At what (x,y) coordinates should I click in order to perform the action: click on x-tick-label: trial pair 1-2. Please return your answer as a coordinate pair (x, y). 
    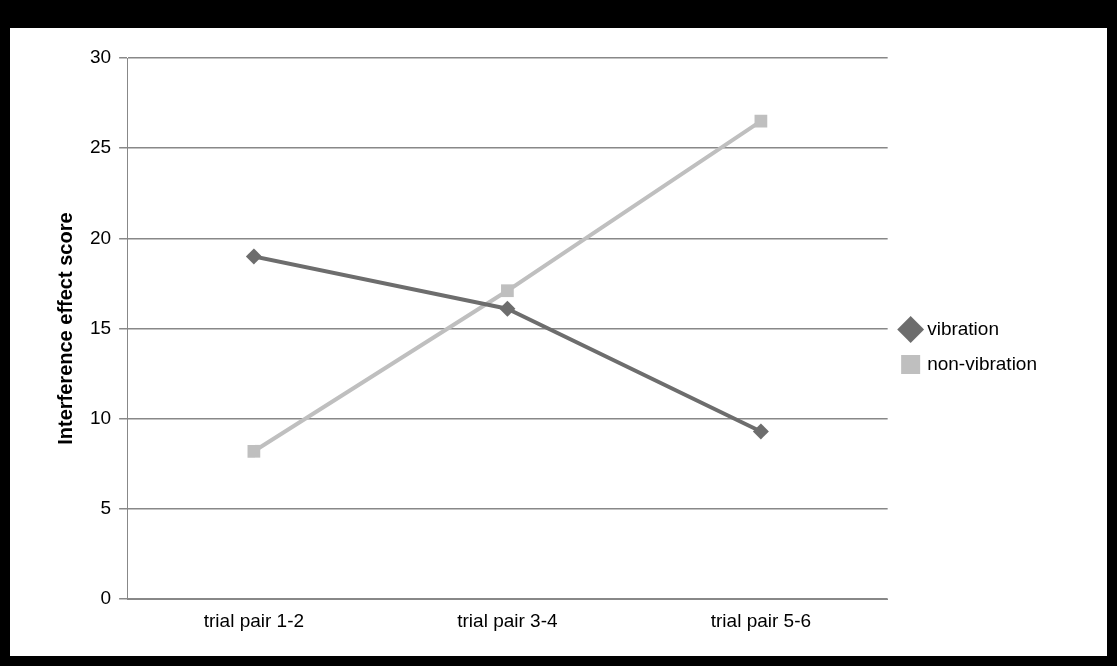
    Looking at the image, I should click on (254, 620).